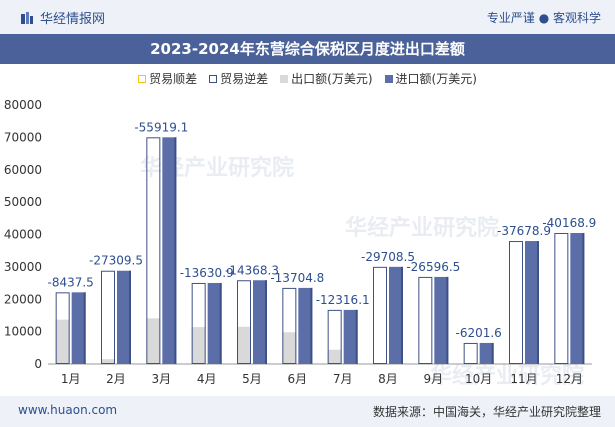 The width and height of the screenshot is (615, 427). Describe the element at coordinates (173, 79) in the screenshot. I see `legend-label-surplus: 贸易顺差` at that location.